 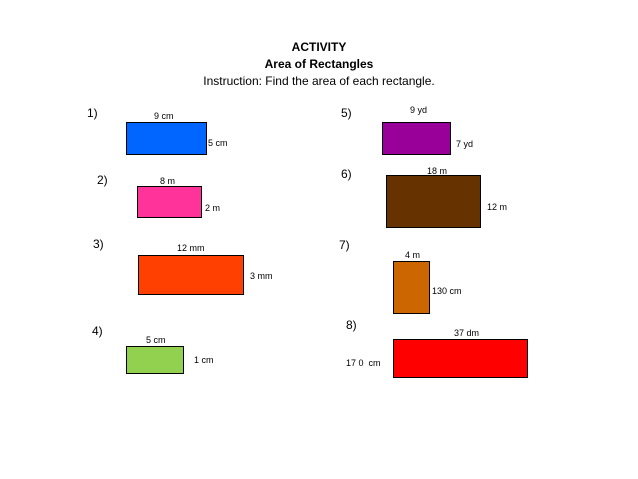 What do you see at coordinates (155, 360) in the screenshot?
I see `problem-4-rectangle` at bounding box center [155, 360].